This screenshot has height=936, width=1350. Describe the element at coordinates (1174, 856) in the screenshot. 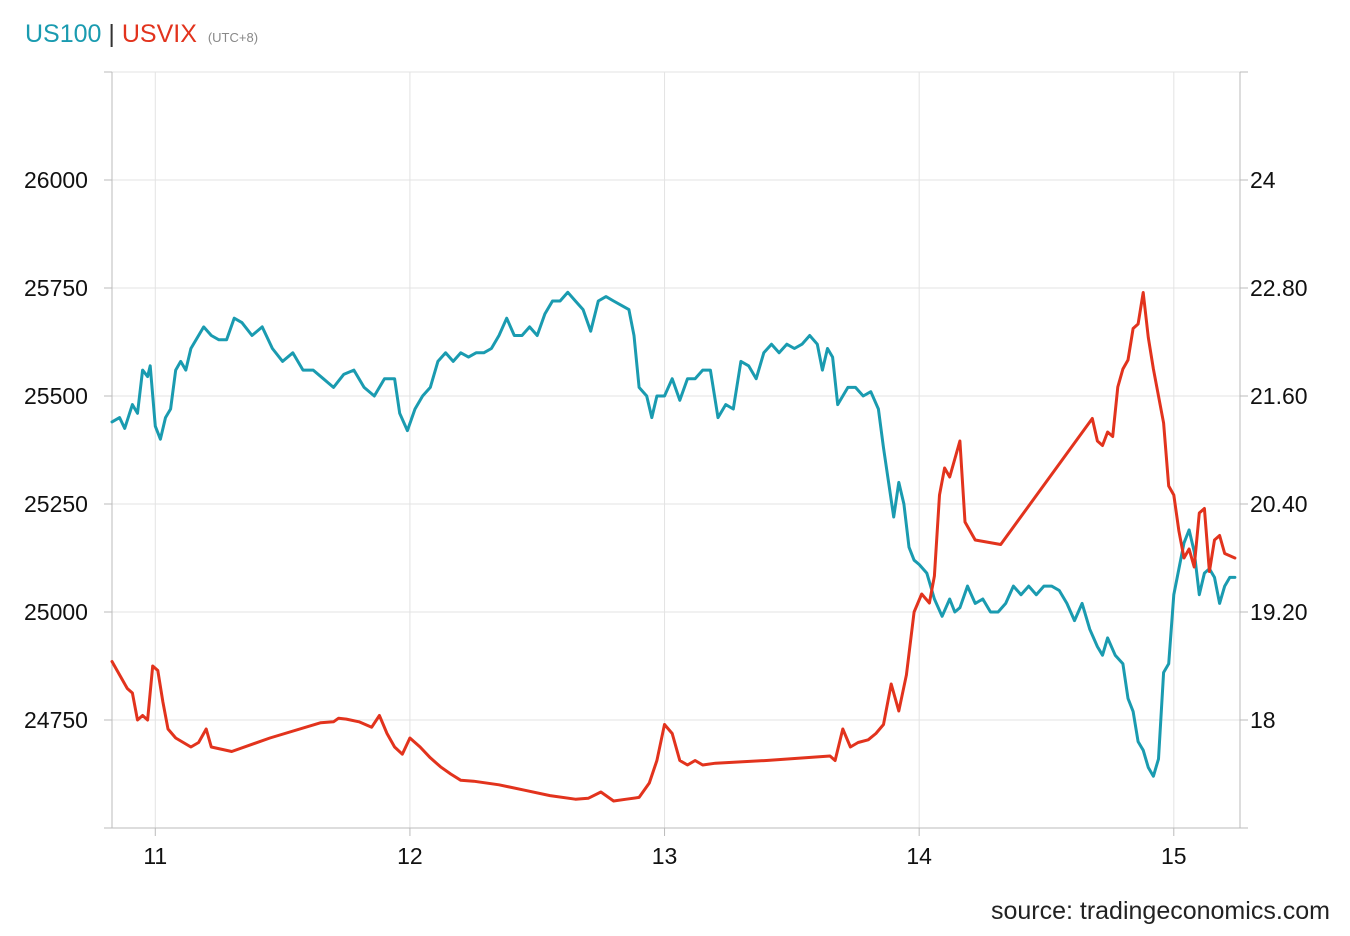

I see `x-tick-label: 15` at that location.